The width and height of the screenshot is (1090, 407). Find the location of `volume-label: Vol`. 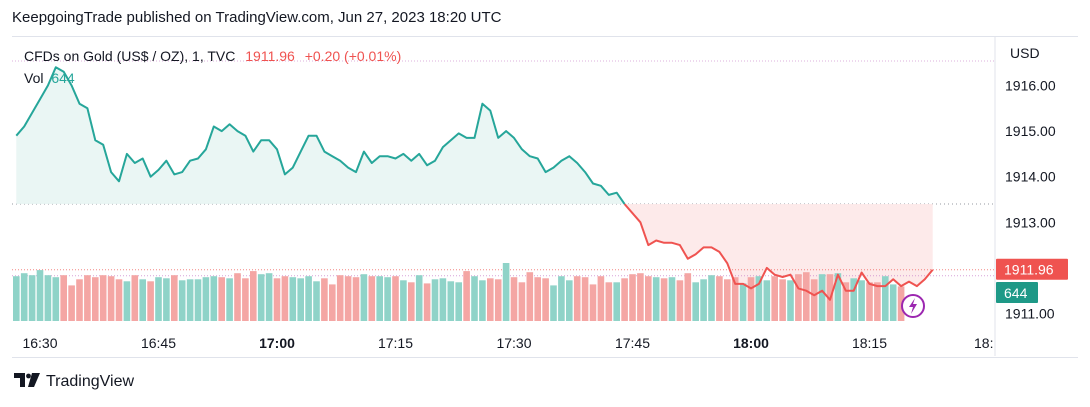

volume-label: Vol is located at coordinates (34, 78).